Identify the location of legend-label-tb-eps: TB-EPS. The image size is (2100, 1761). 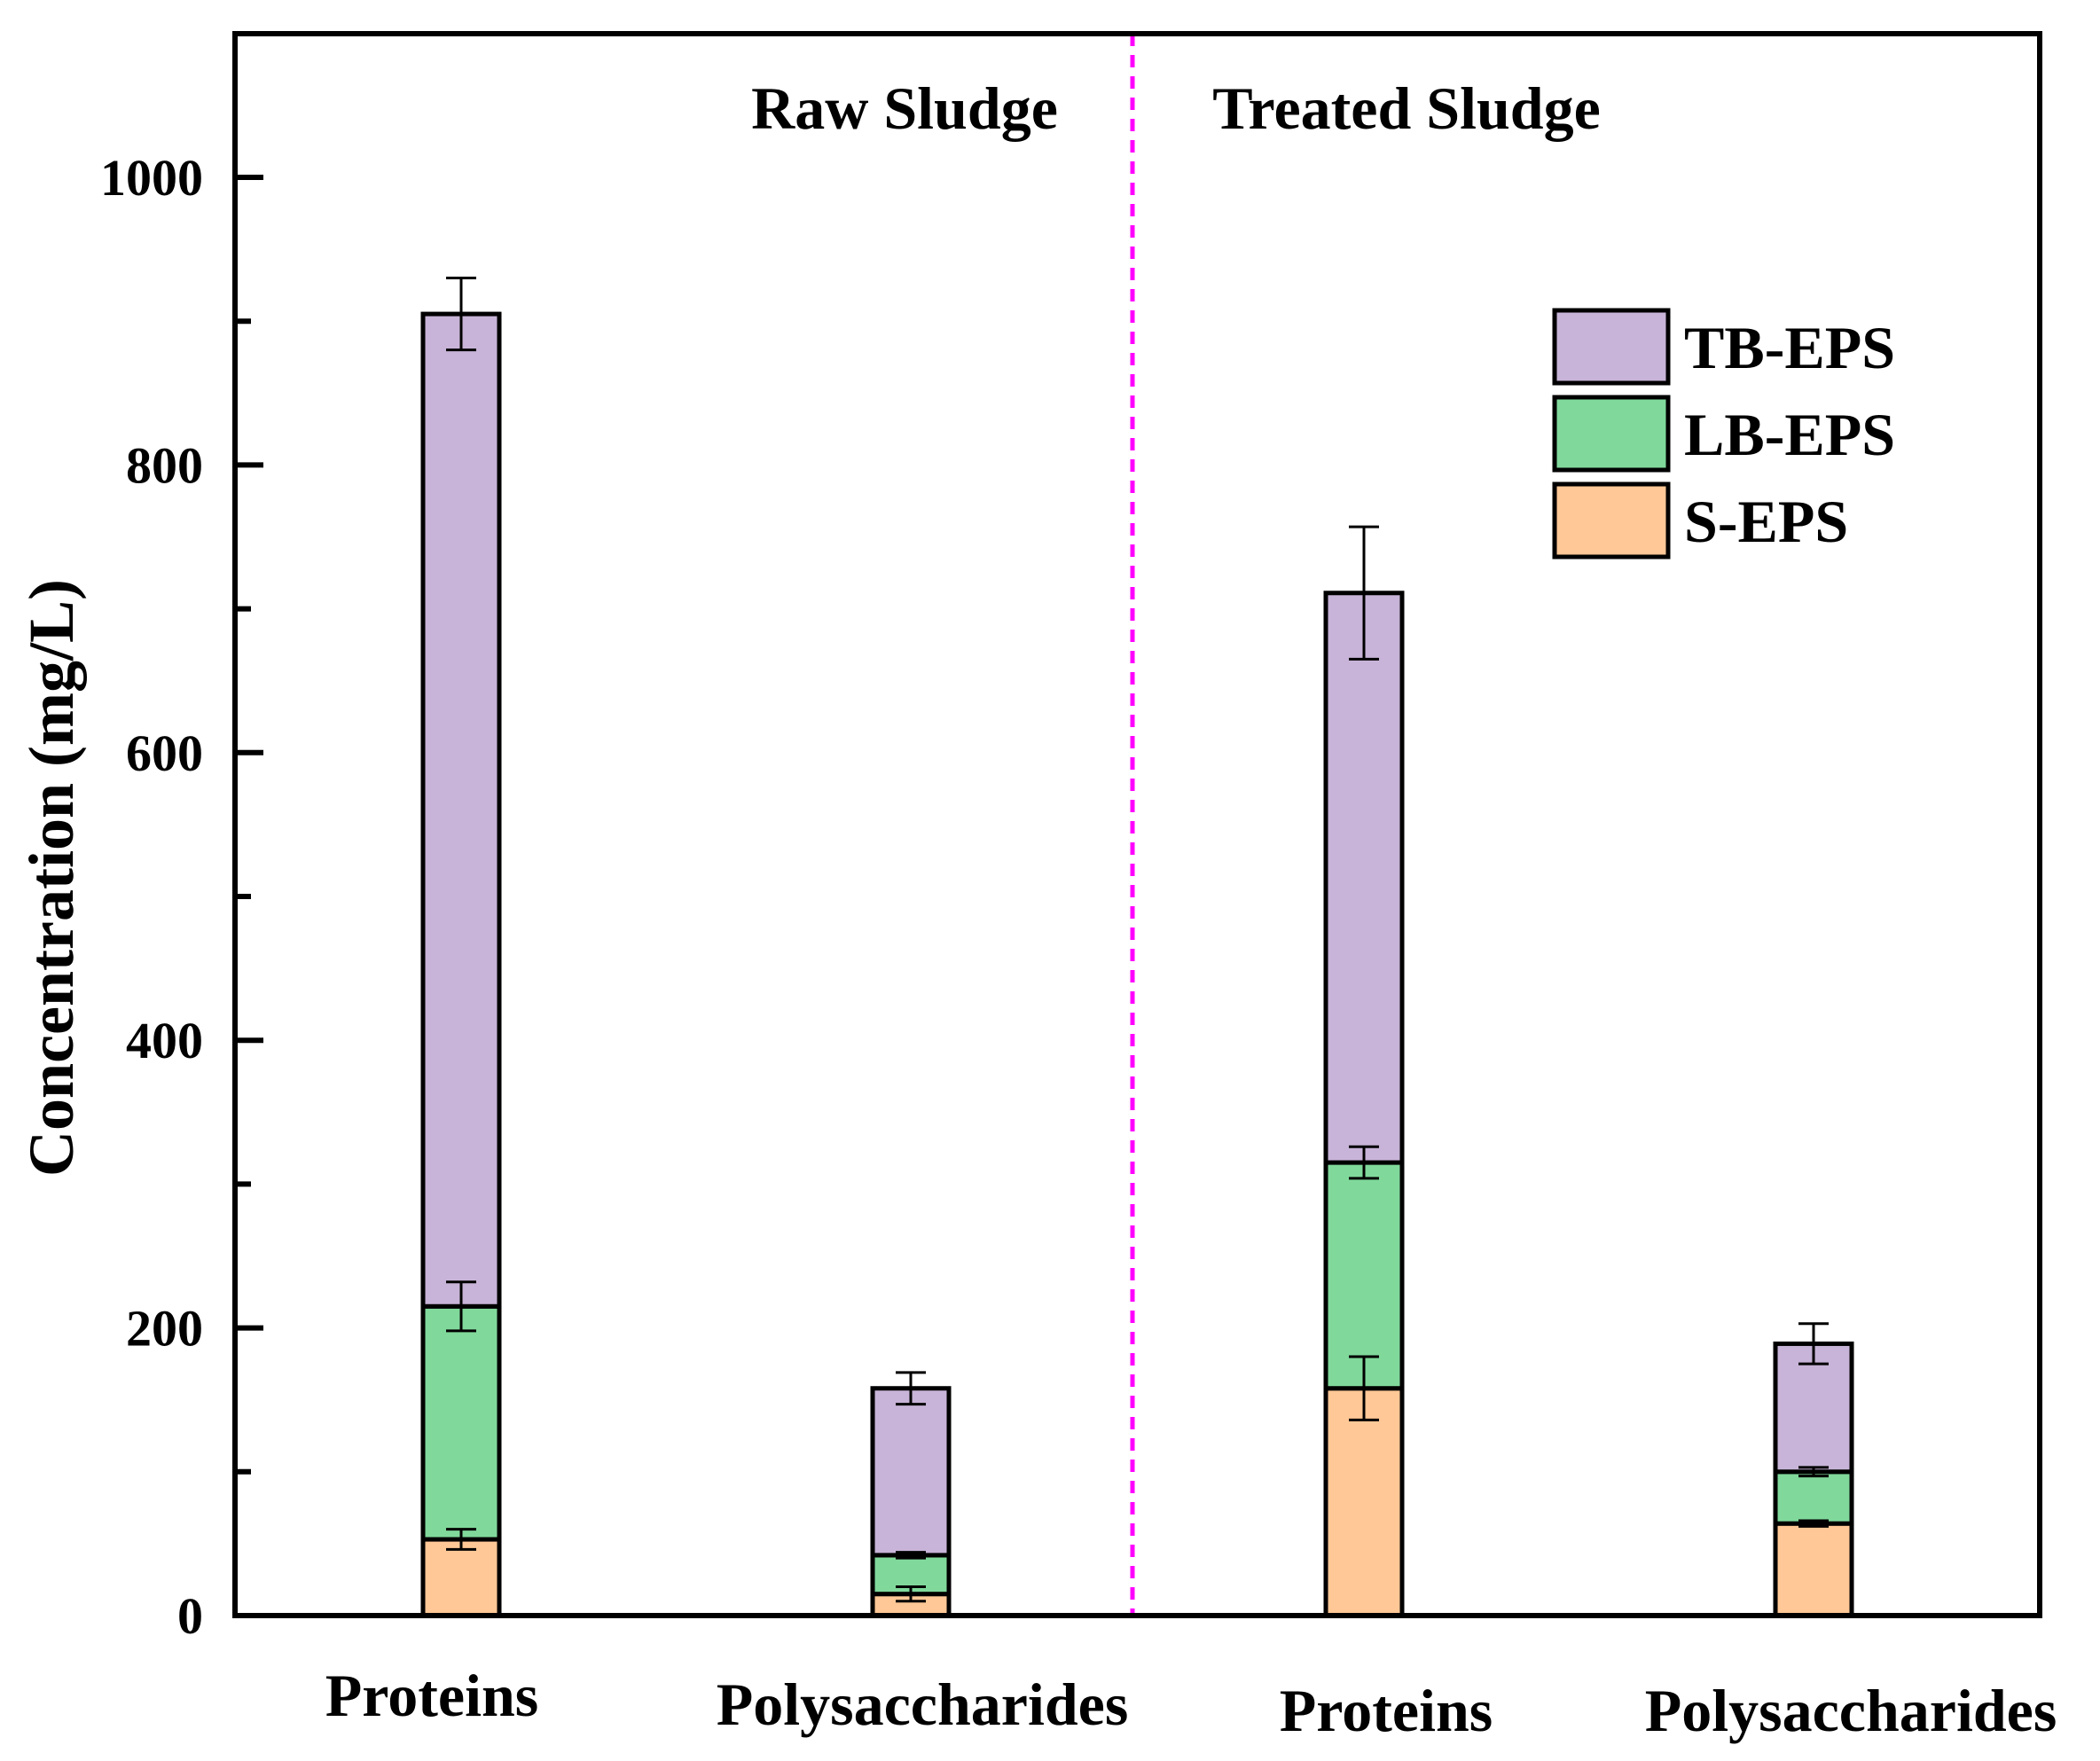
(1789, 347).